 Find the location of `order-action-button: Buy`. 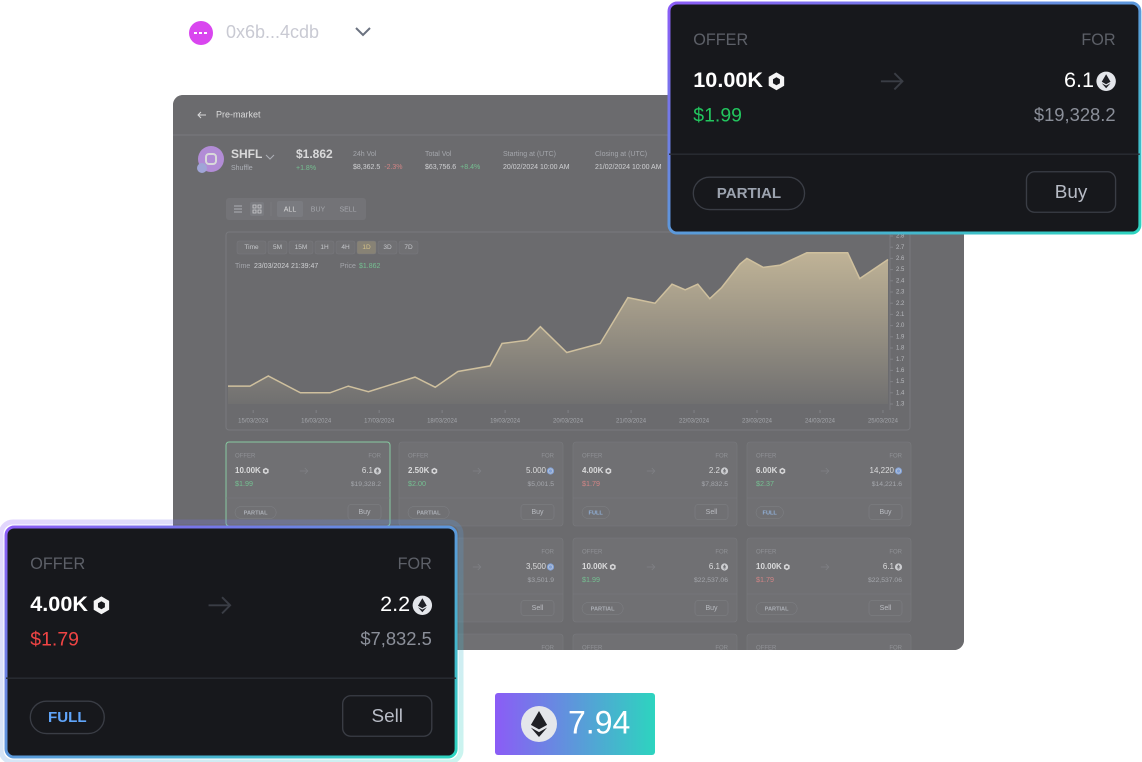

order-action-button: Buy is located at coordinates (1071, 192).